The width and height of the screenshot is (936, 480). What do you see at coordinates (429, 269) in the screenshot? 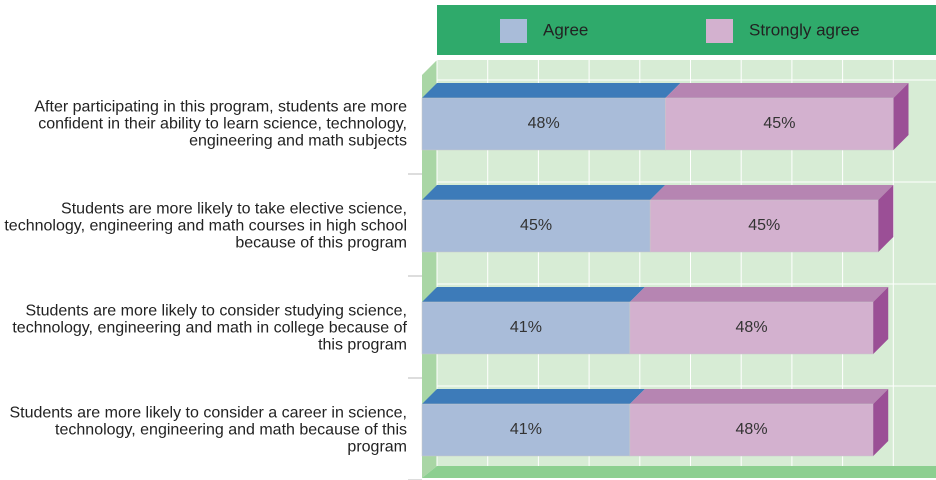
I see `left-wall` at bounding box center [429, 269].